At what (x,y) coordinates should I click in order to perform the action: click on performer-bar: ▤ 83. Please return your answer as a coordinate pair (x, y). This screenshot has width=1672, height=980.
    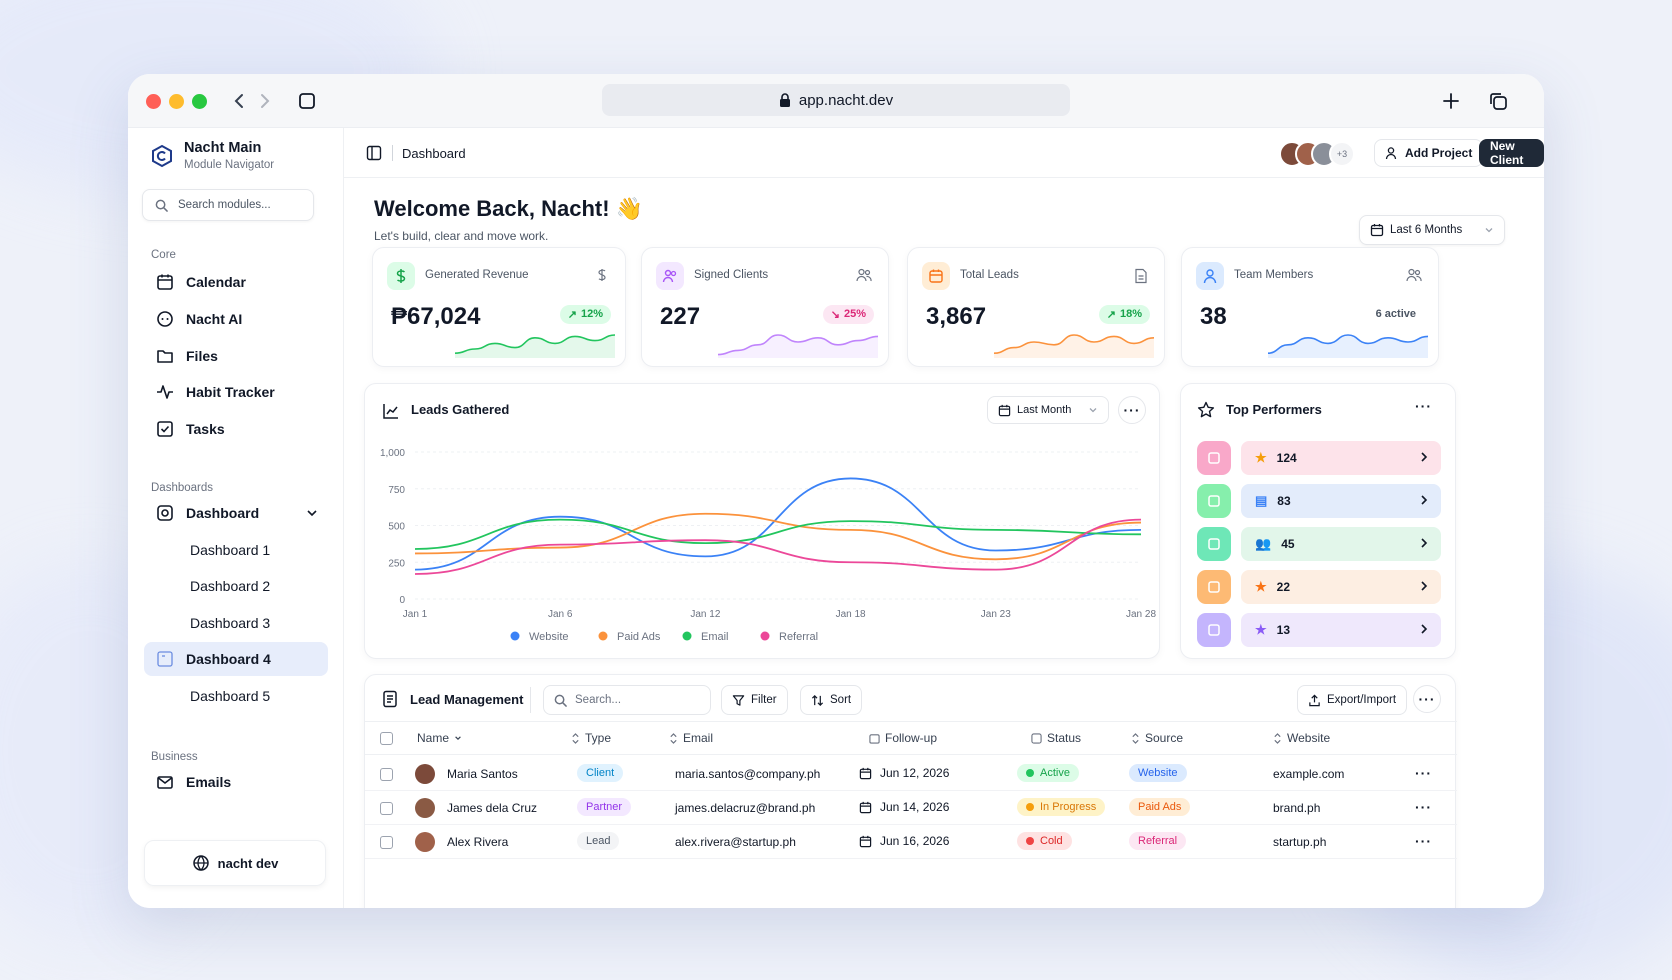
    Looking at the image, I should click on (1341, 501).